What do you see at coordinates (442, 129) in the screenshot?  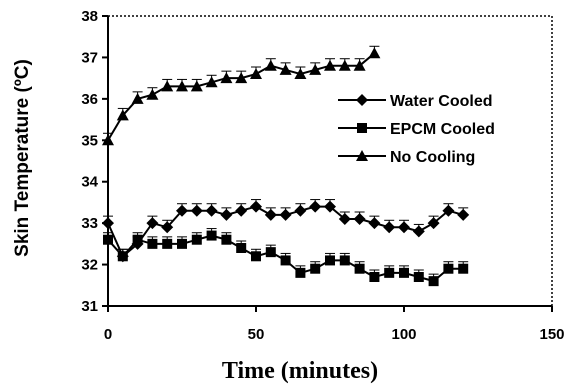 I see `legend-label: EPCM Cooled` at bounding box center [442, 129].